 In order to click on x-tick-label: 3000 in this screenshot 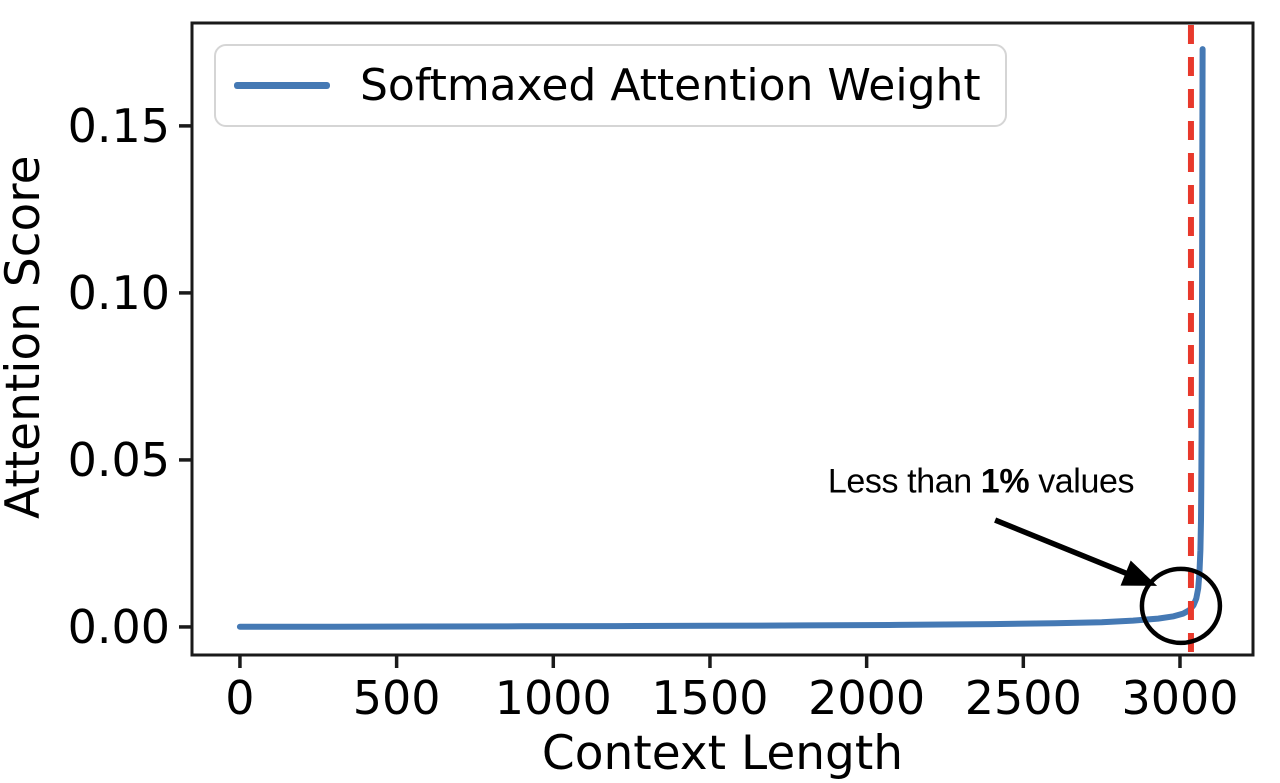, I will do `click(1180, 698)`.